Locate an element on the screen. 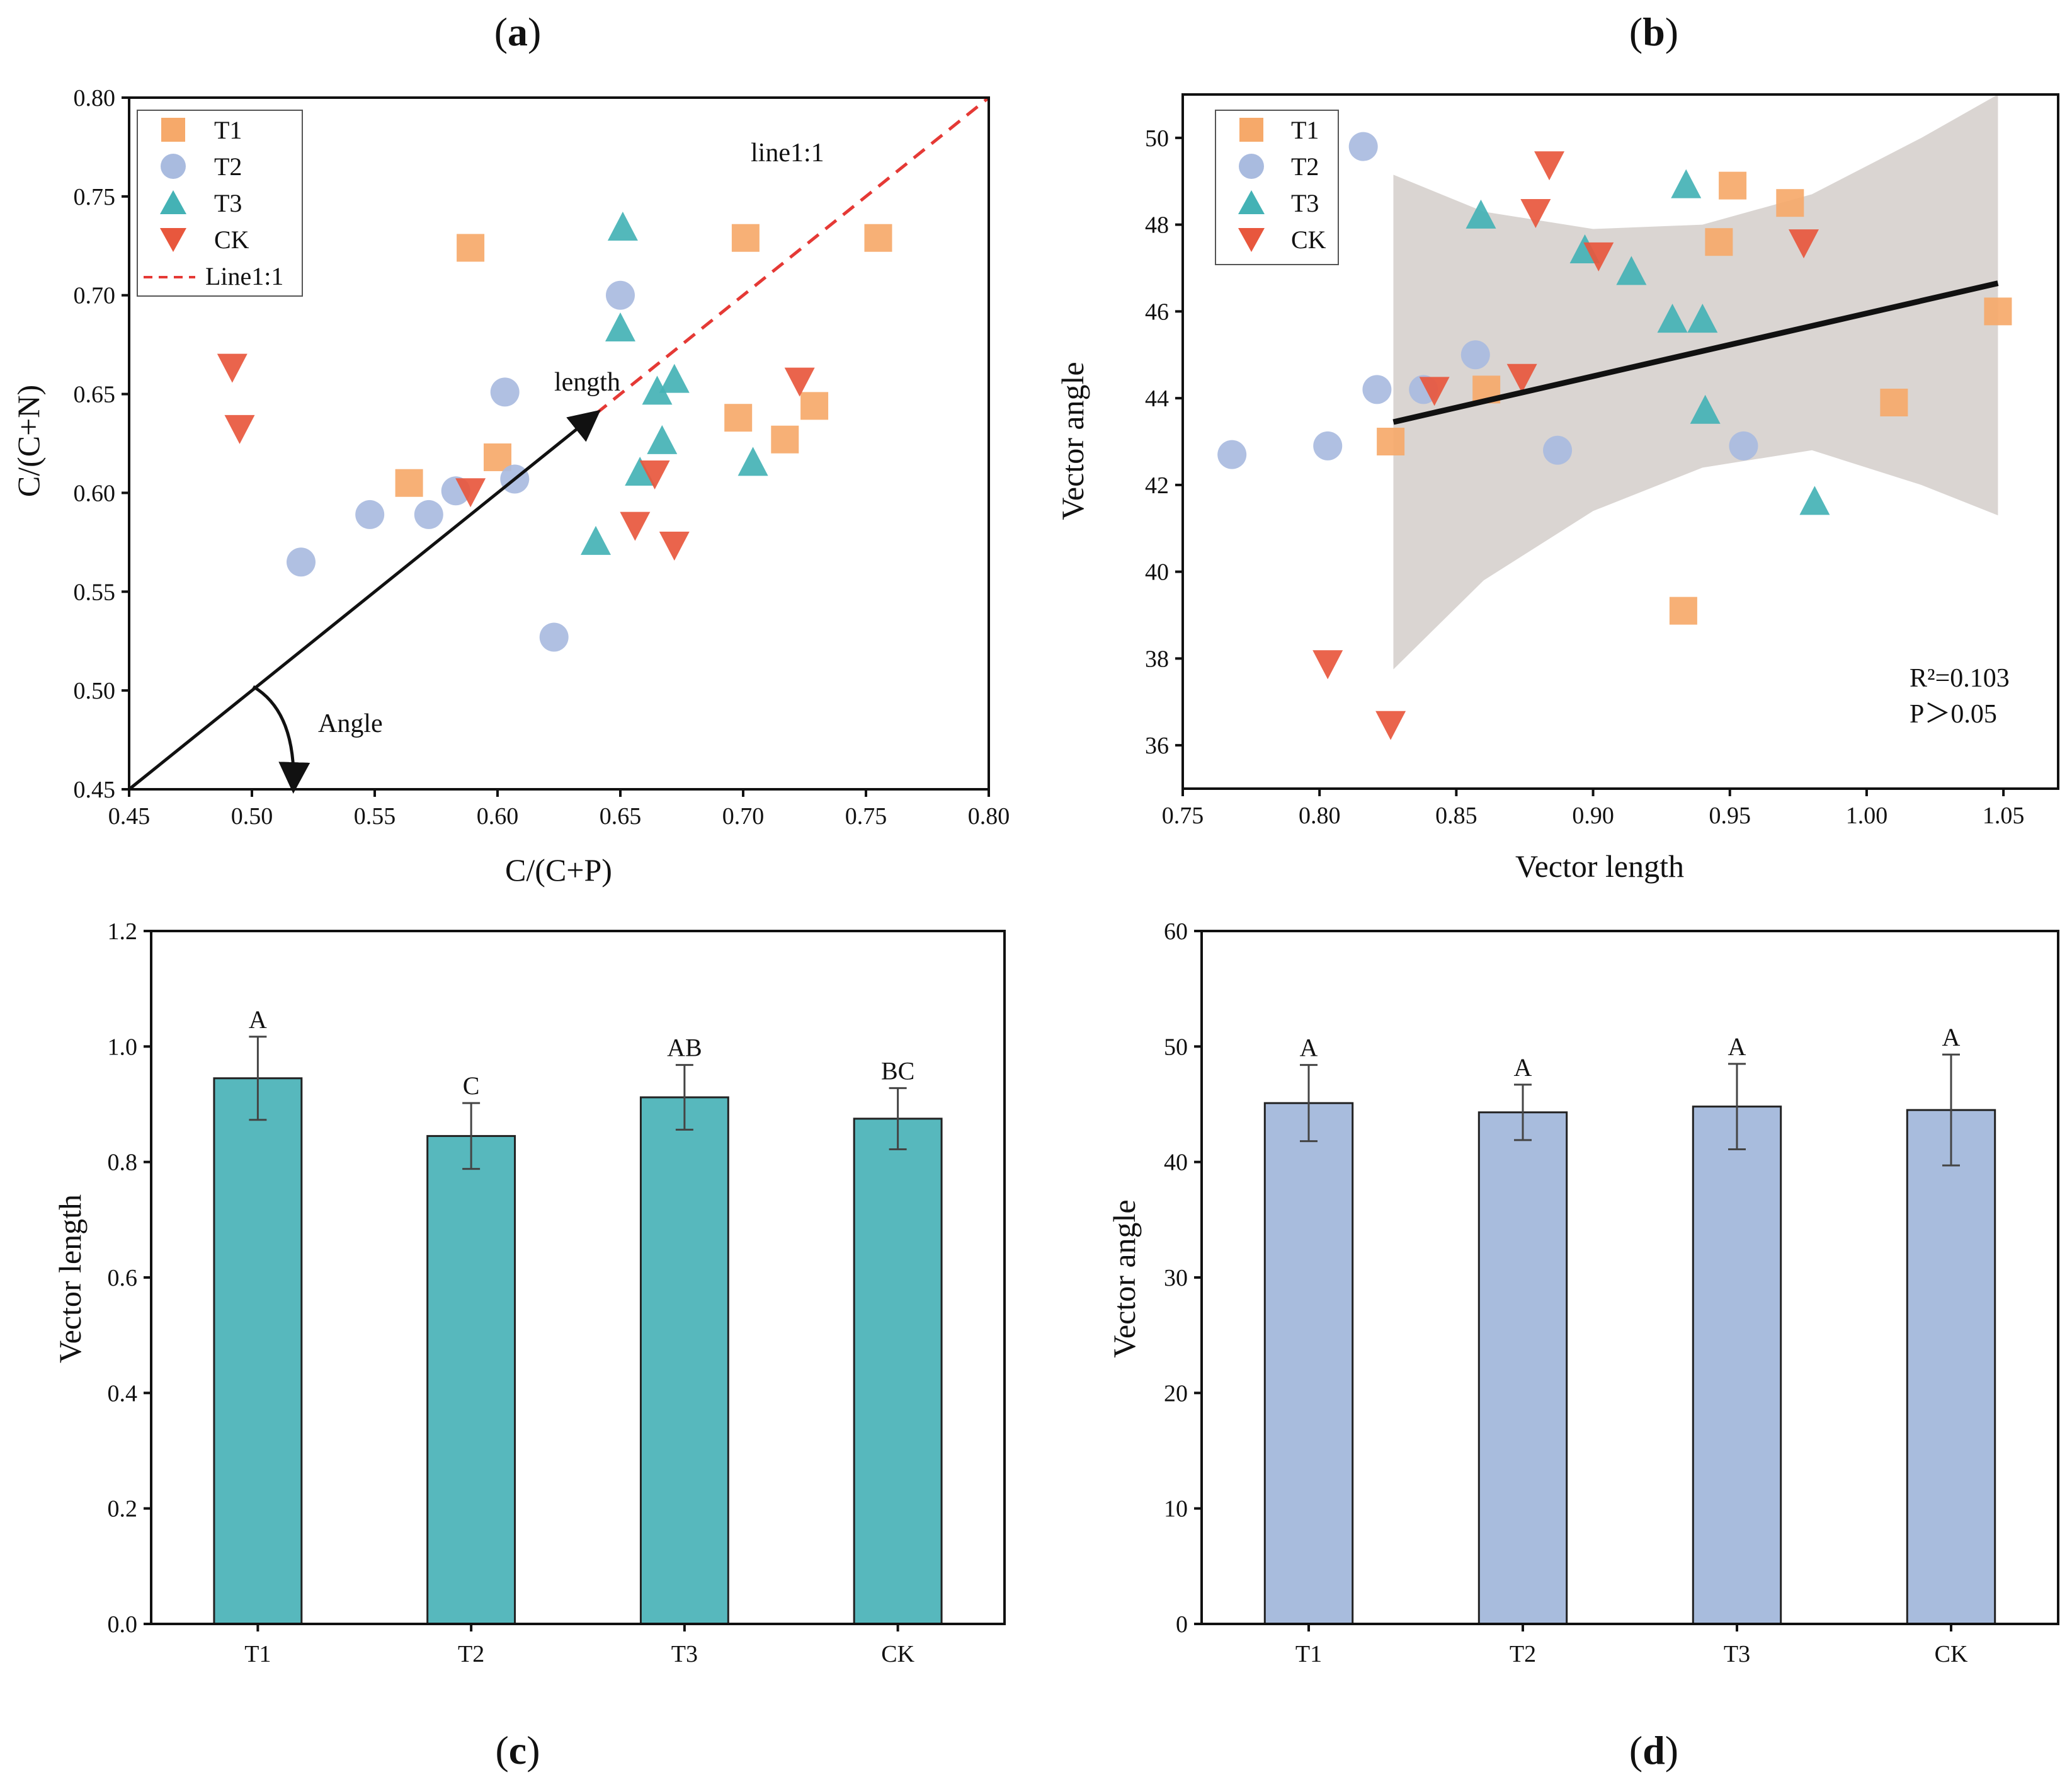 The height and width of the screenshot is (1777, 2072). panel-c-y-tick-label: 0.2 is located at coordinates (123, 1510).